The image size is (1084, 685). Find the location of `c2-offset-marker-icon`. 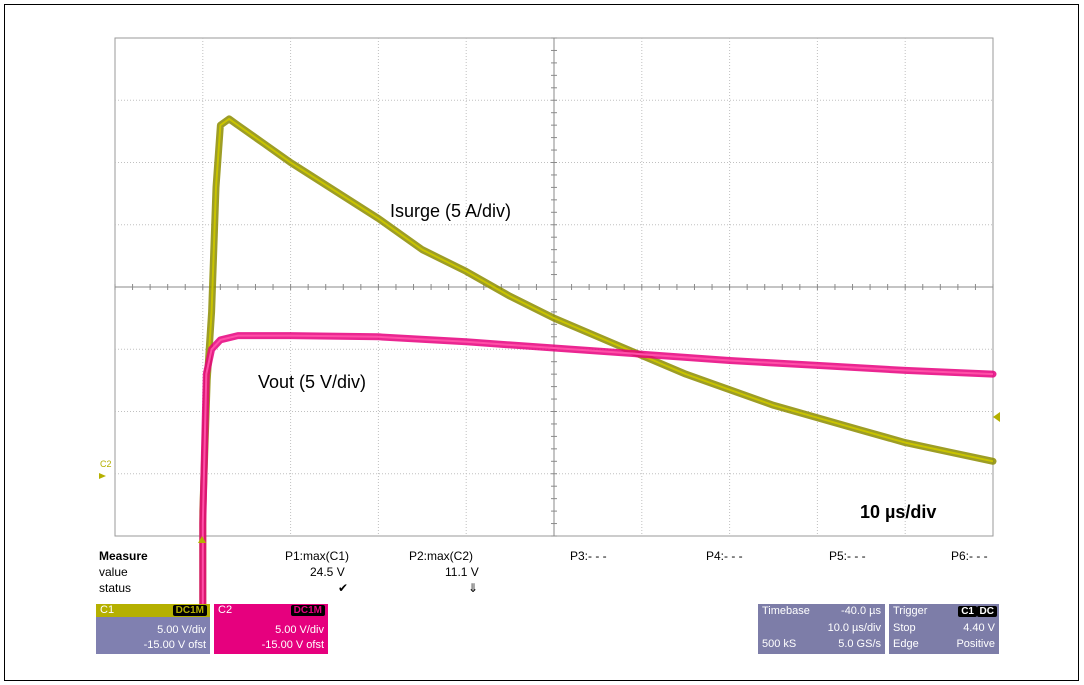

c2-offset-marker-icon is located at coordinates (102, 476).